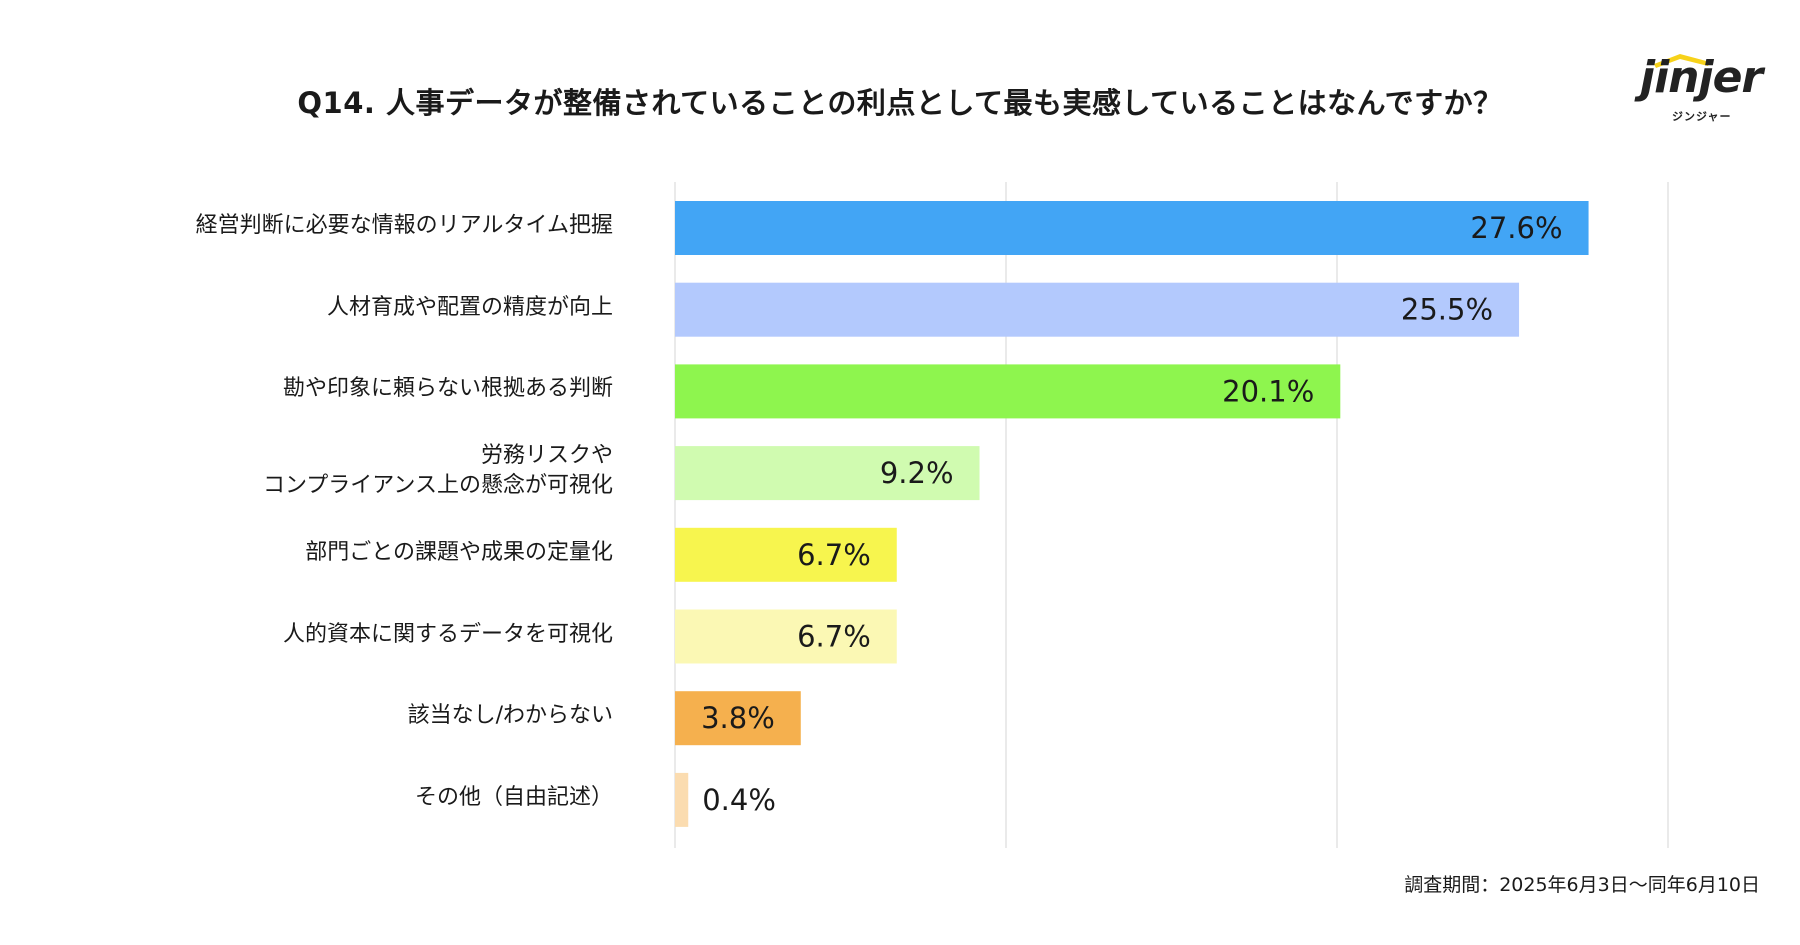 The width and height of the screenshot is (1800, 945). I want to click on category-label-line: 人的資本に関するデータを可視化, so click(447, 634).